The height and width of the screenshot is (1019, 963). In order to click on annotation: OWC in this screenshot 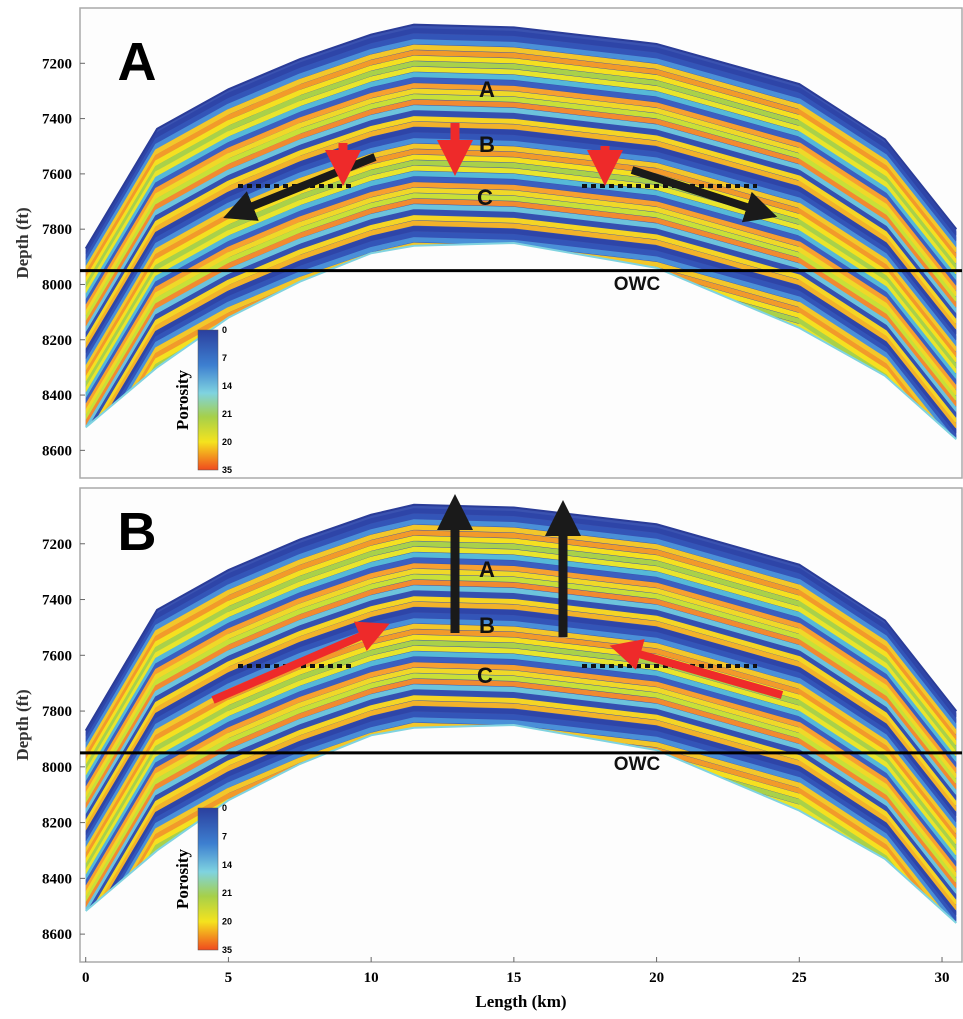, I will do `click(637, 284)`.